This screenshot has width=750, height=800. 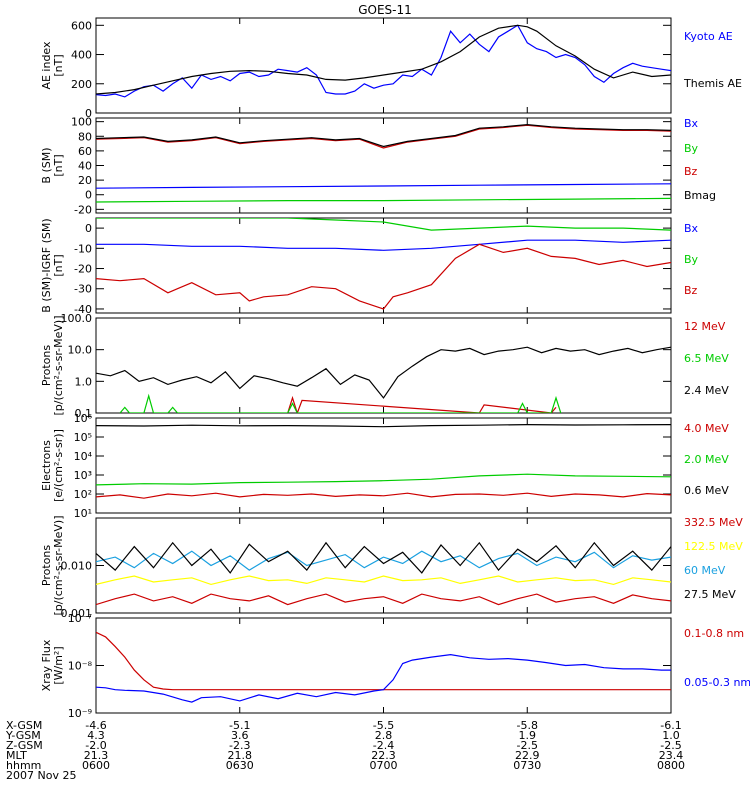 What do you see at coordinates (527, 725) in the screenshot?
I see `x-tick-label: -5.8` at bounding box center [527, 725].